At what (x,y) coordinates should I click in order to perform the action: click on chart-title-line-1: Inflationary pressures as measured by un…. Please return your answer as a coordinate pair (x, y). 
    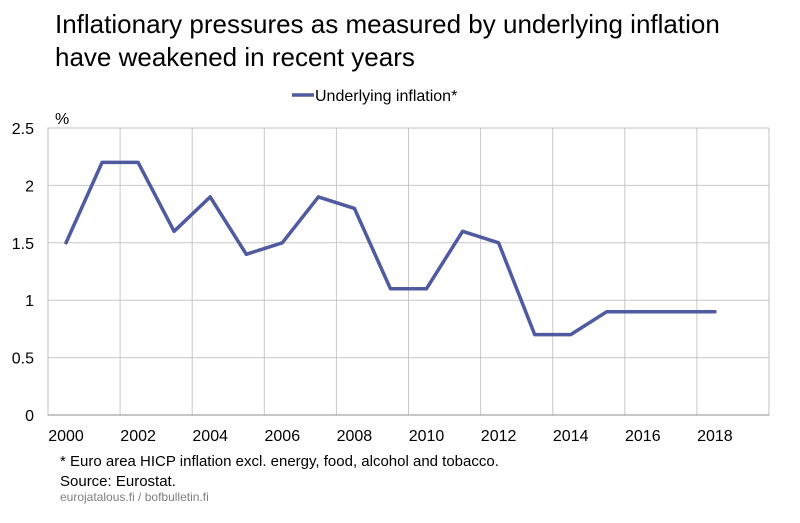
    Looking at the image, I should click on (387, 24).